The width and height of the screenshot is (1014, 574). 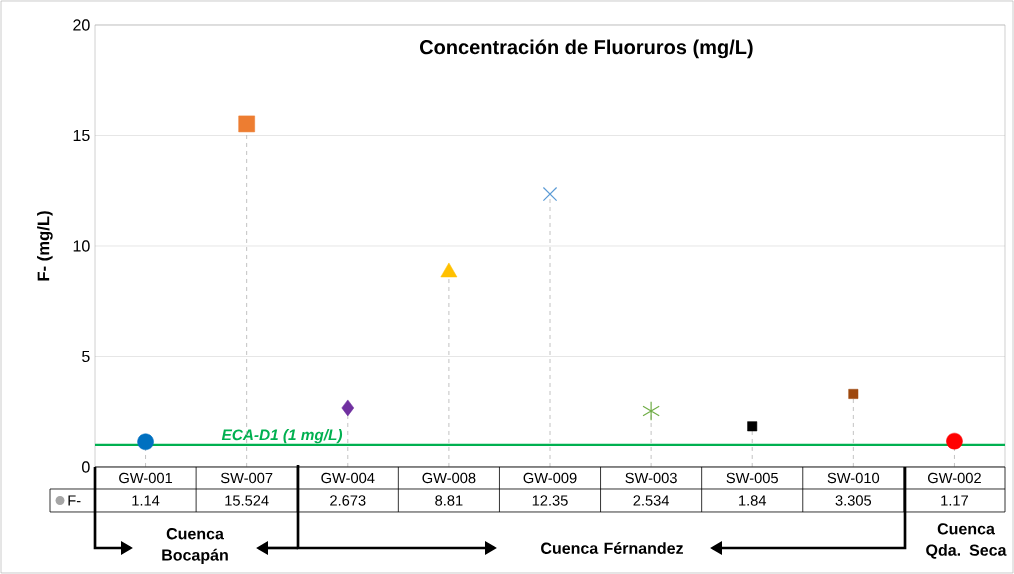 I want to click on y-tick-label: 0, so click(x=86, y=467).